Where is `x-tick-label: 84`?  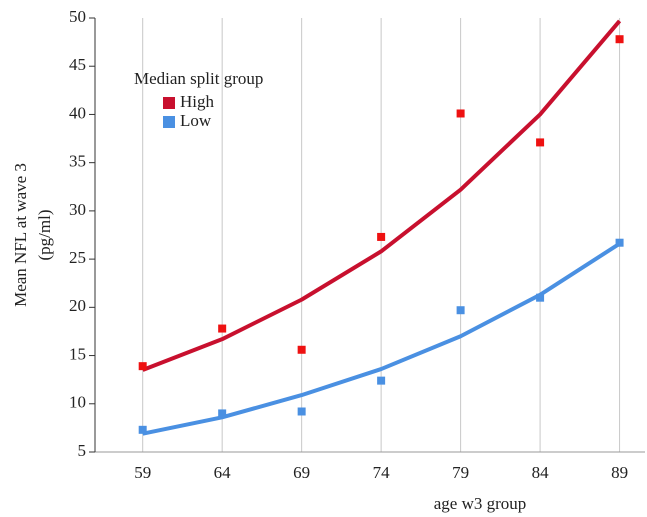 x-tick-label: 84 is located at coordinates (541, 472).